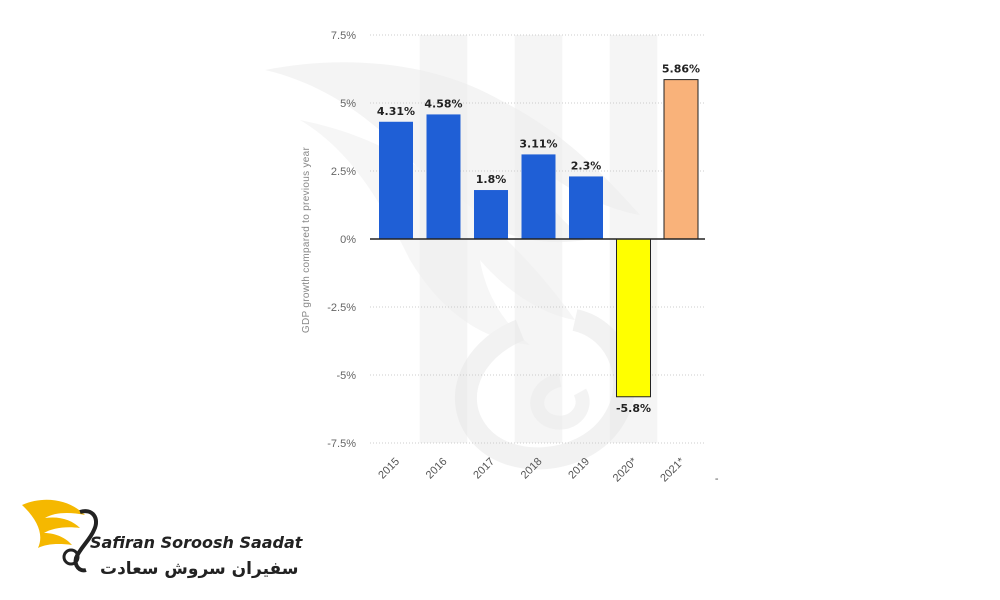 This screenshot has width=1000, height=600. I want to click on x-tick-label: 2021*, so click(672, 469).